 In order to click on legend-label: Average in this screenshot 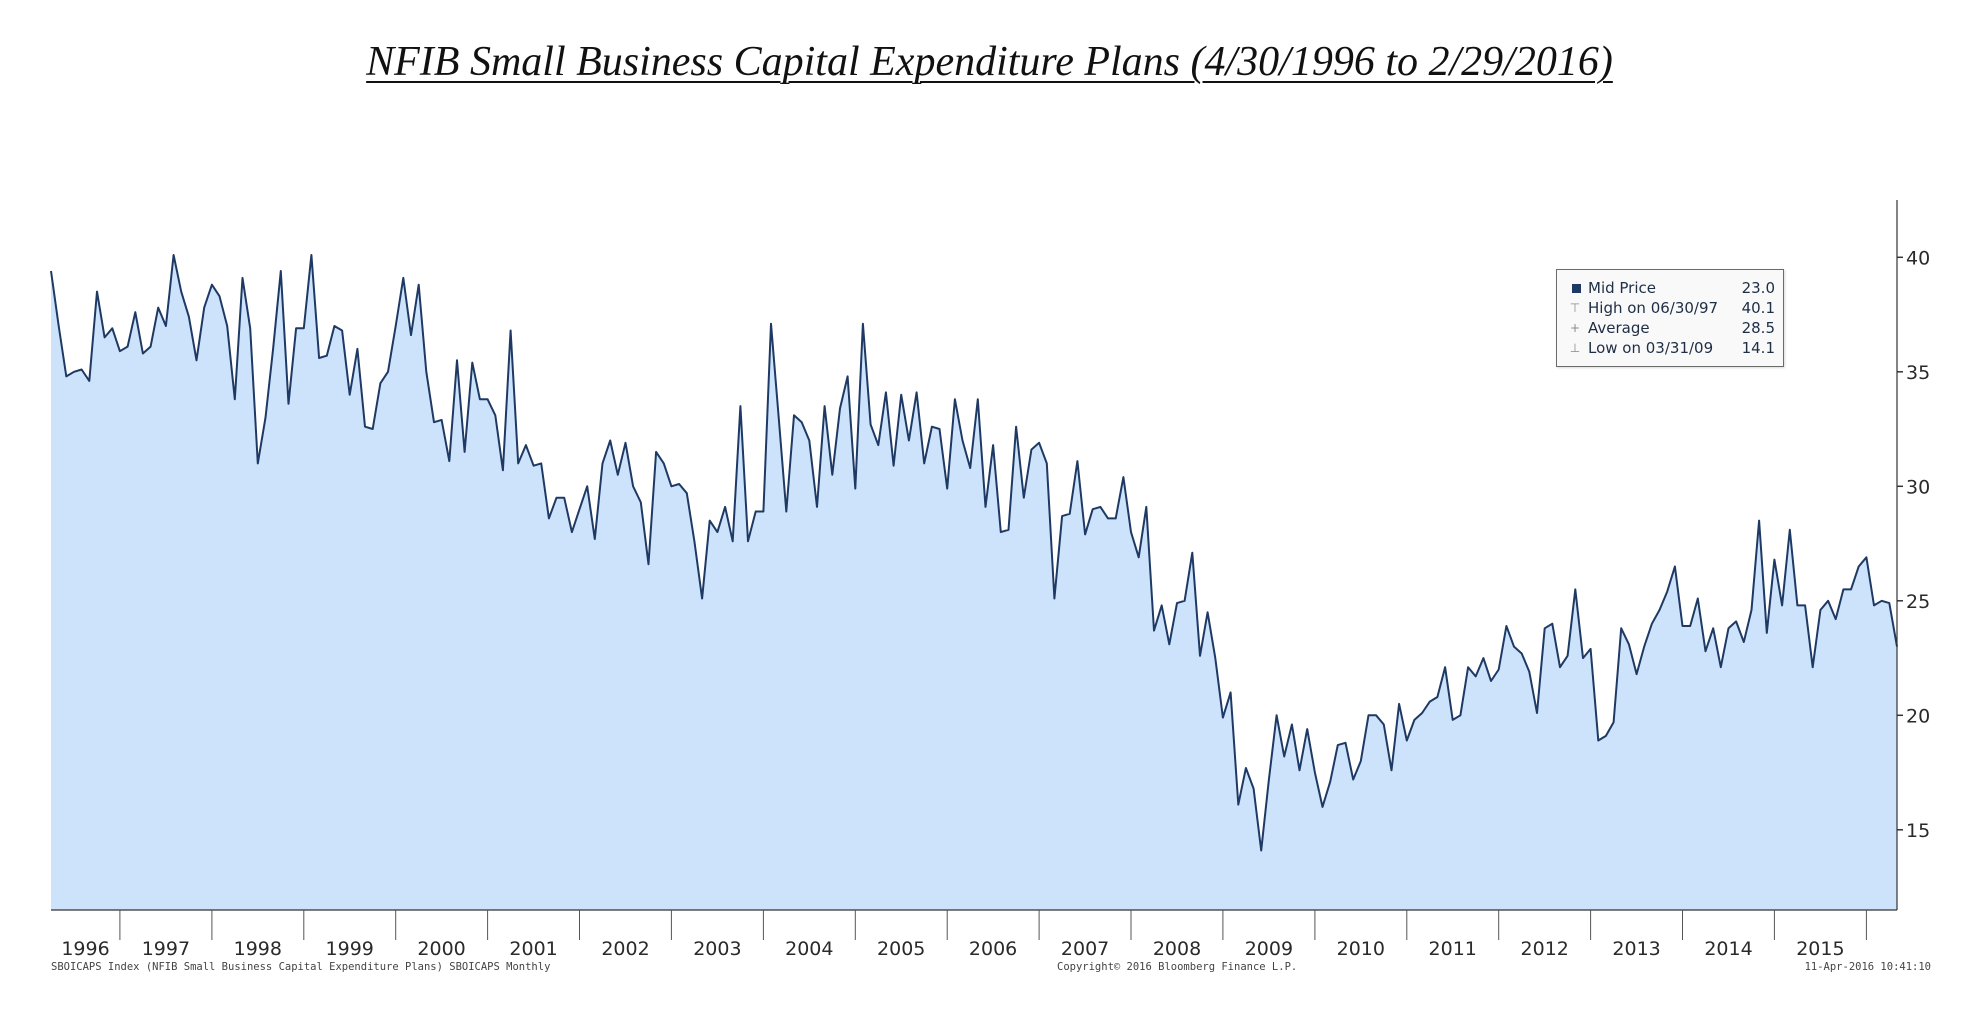, I will do `click(1619, 328)`.